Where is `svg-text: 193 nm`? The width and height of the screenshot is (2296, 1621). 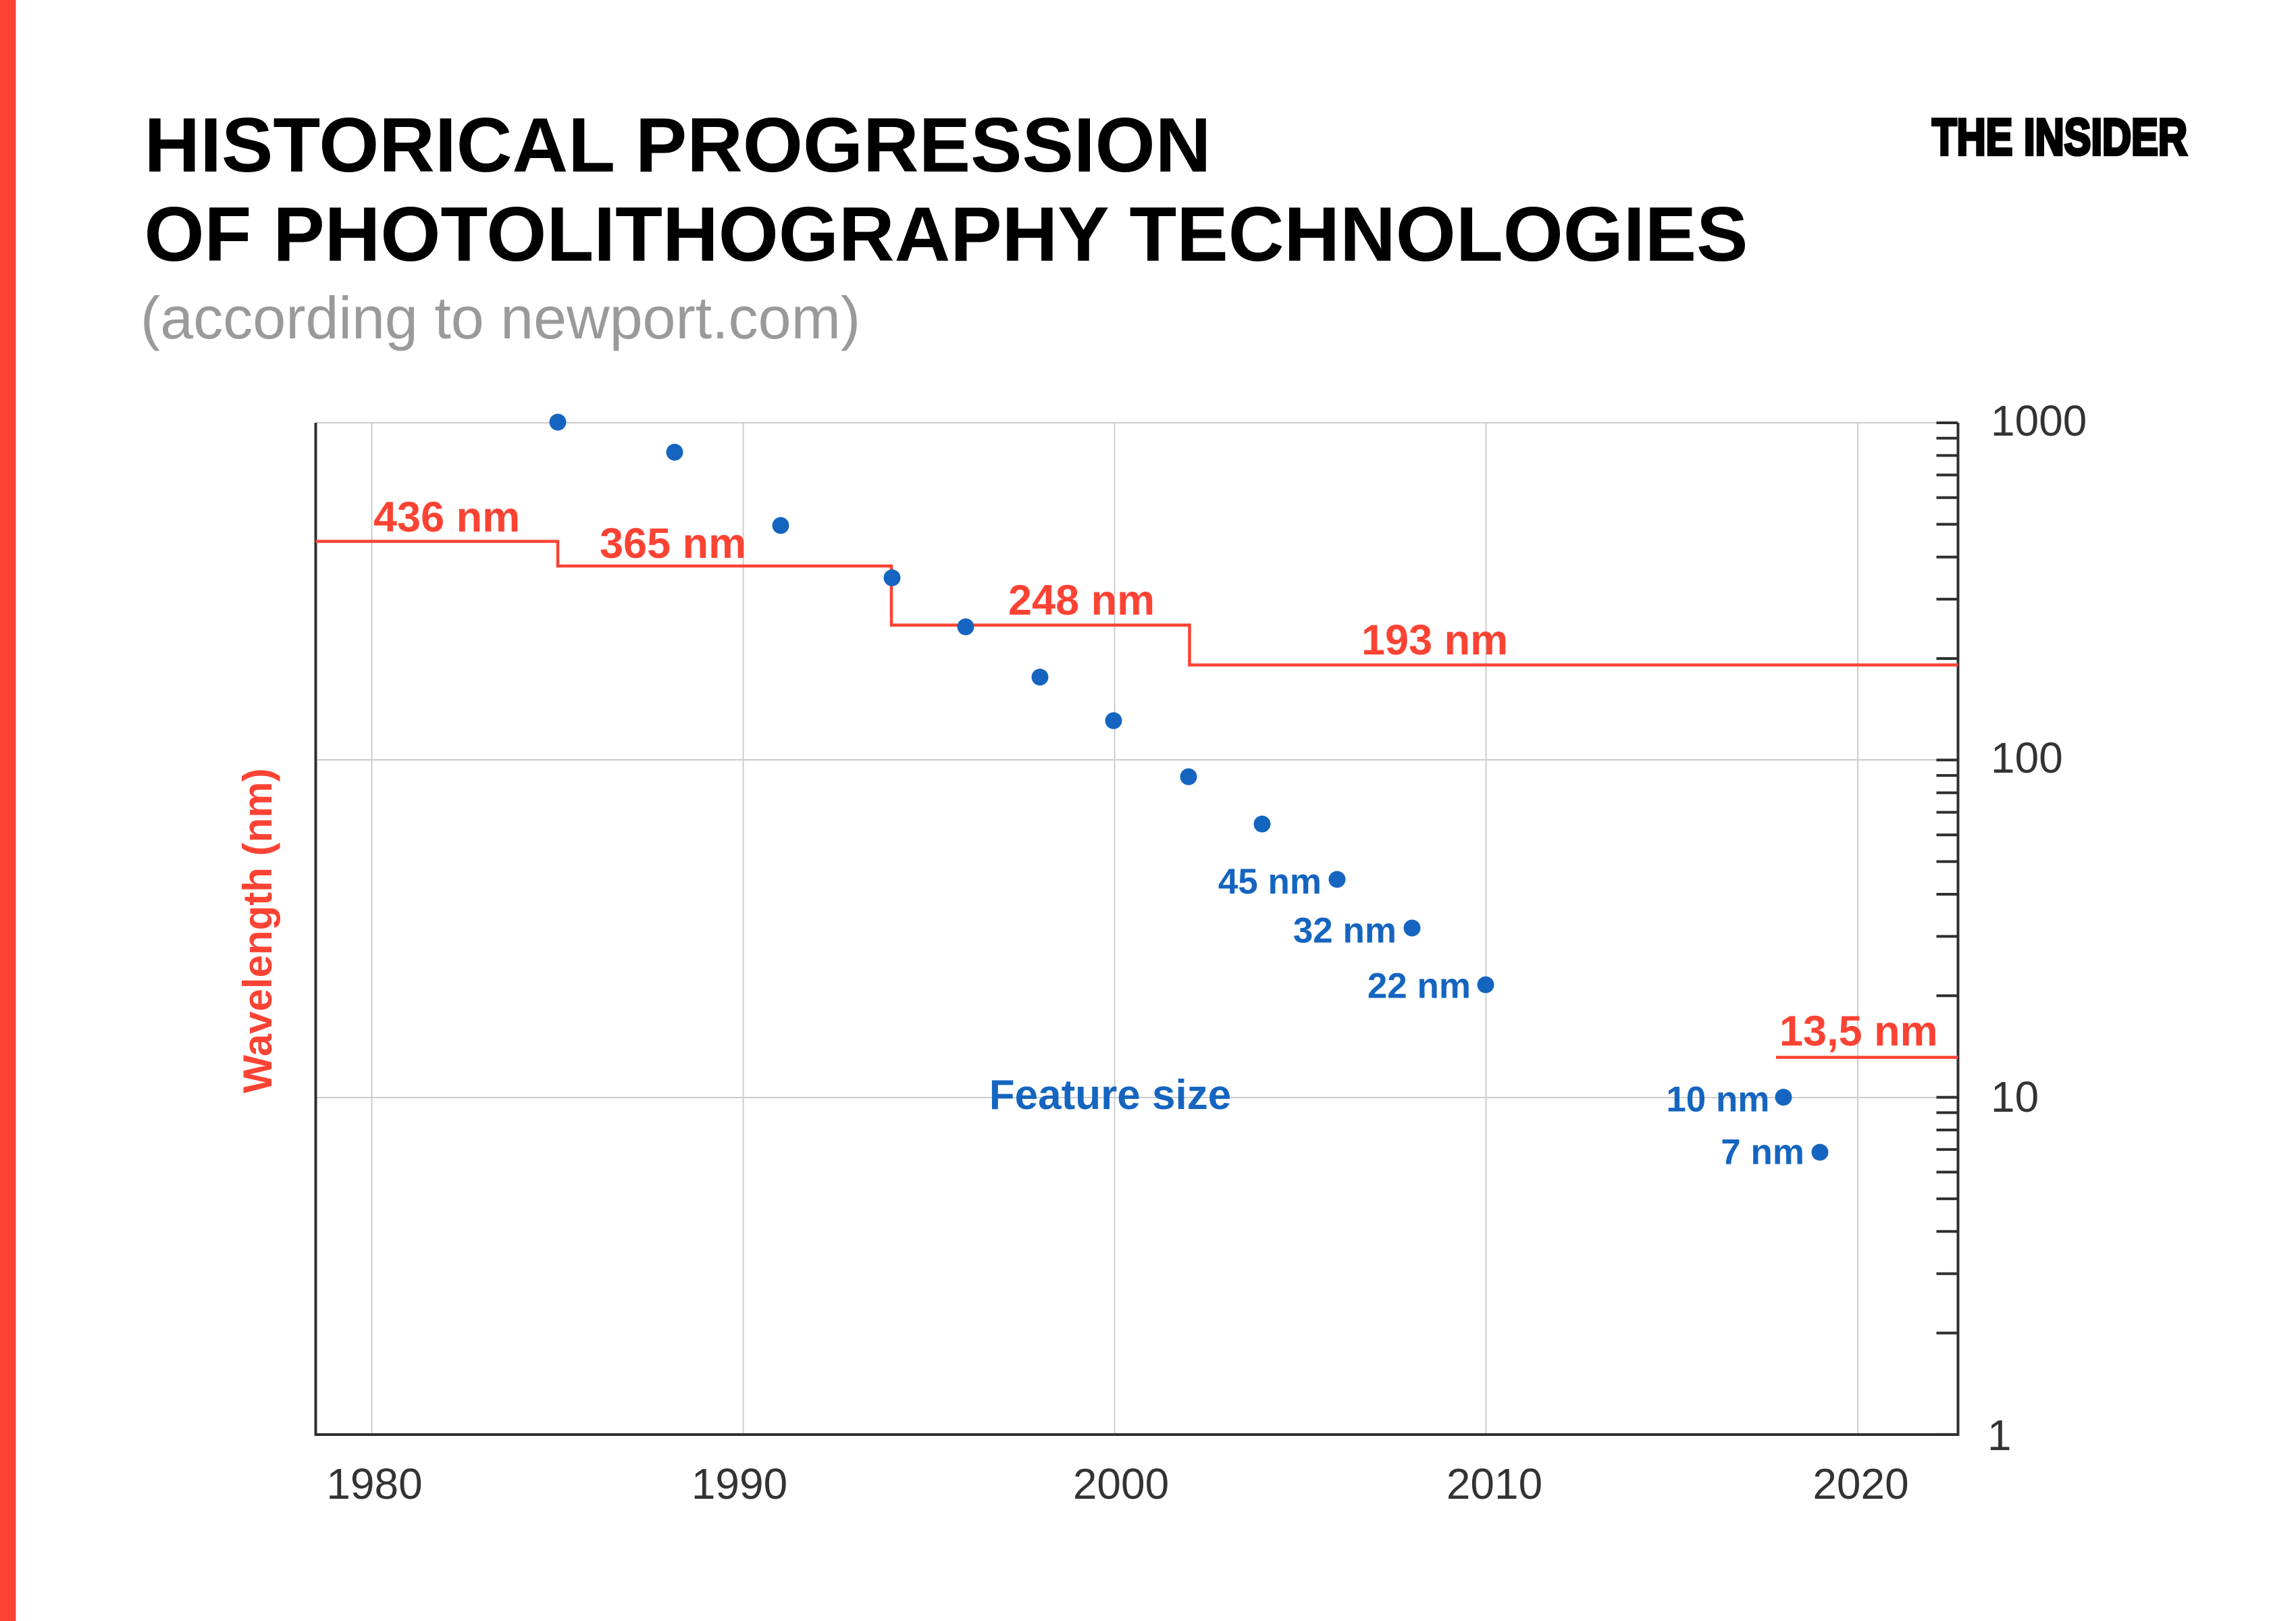
svg-text: 193 nm is located at coordinates (1434, 640).